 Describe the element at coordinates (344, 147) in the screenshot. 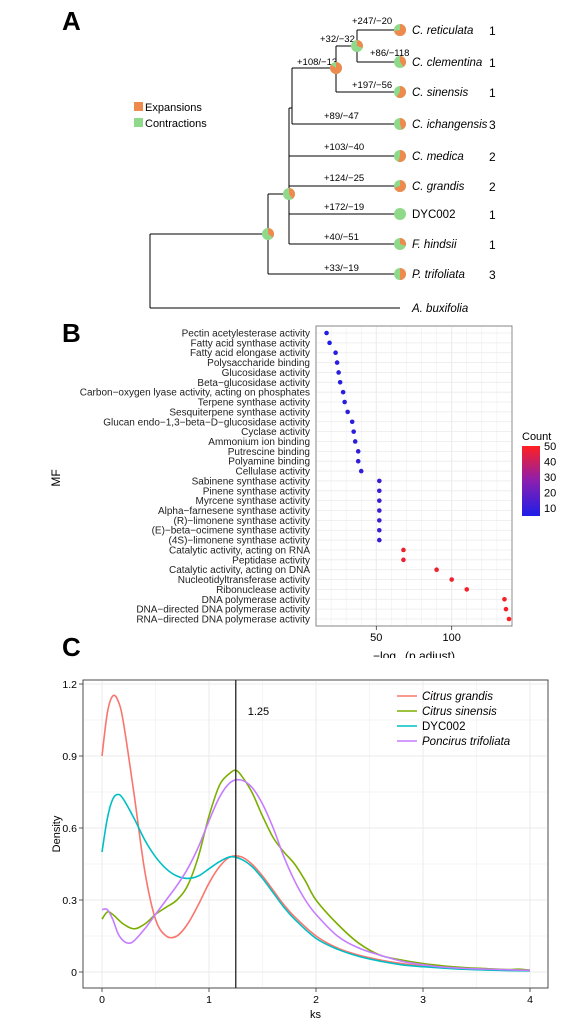

I see `branch-label: +103/−40` at that location.